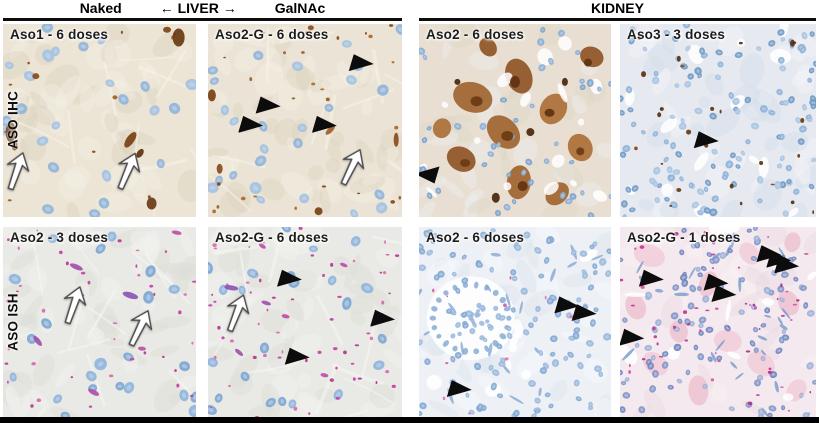 This screenshot has height=423, width=819. I want to click on row-label-aso-ihc: ASO IHC, so click(13, 120).